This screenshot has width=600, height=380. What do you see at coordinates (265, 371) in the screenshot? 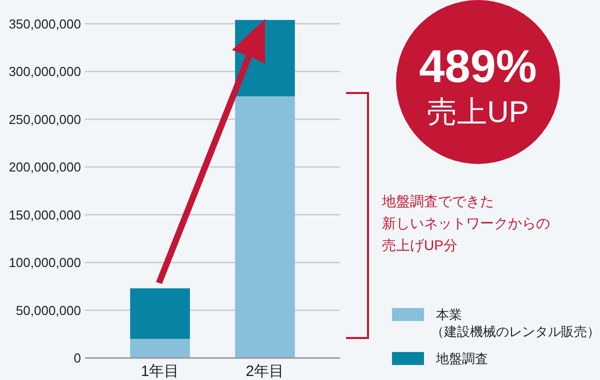
I see `x-tick-label: 2年目` at bounding box center [265, 371].